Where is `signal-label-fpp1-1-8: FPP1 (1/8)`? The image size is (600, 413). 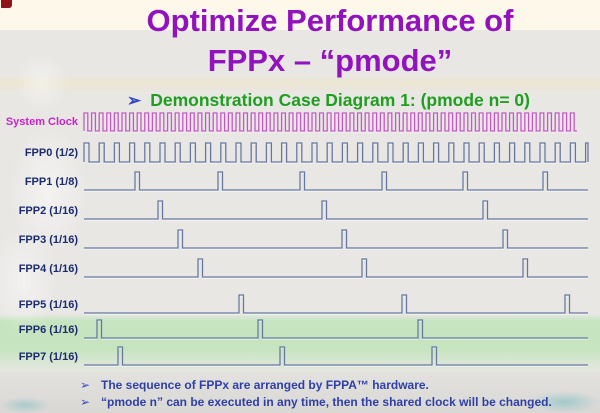 signal-label-fpp1-1-8: FPP1 (1/8) is located at coordinates (51, 182).